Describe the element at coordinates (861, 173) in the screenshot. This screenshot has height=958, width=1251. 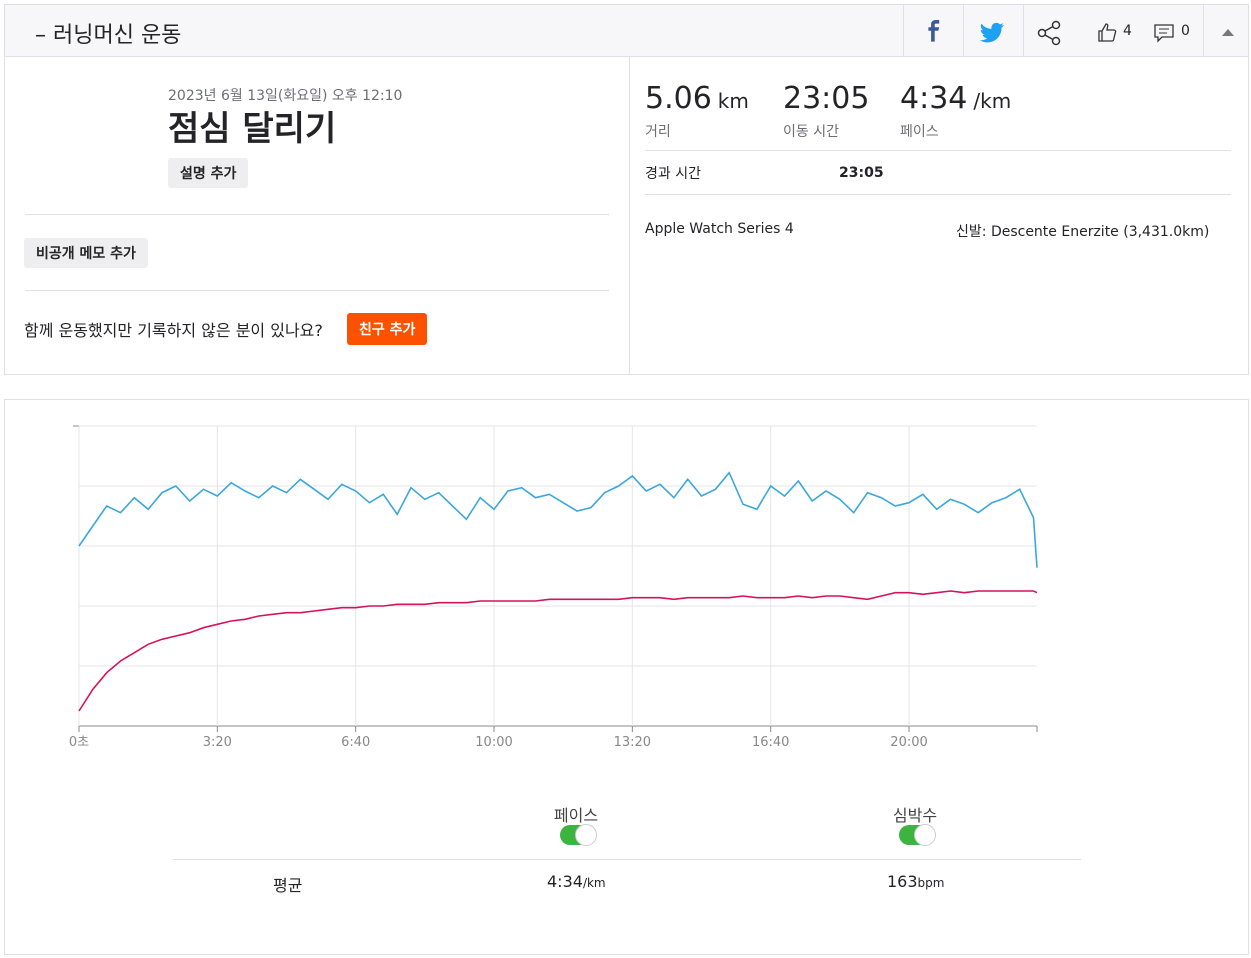
I see `elapsed-value: 23:05` at that location.